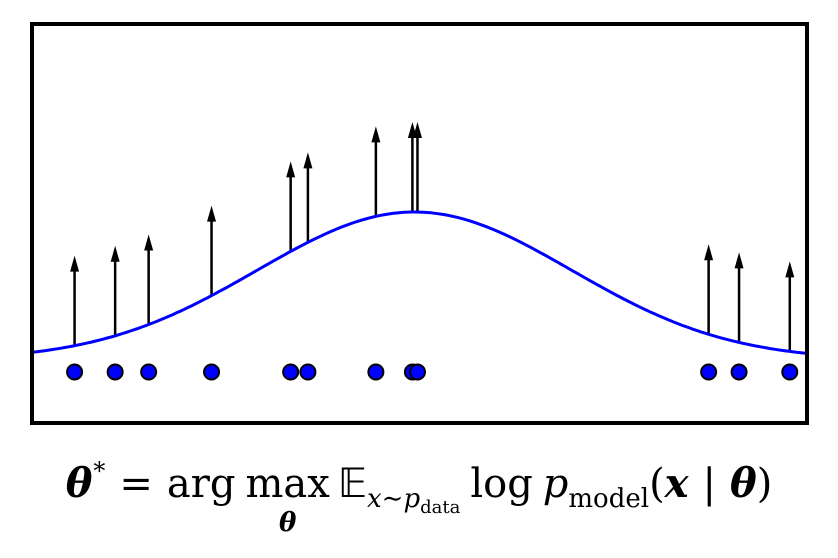  I want to click on arg-operator: arg, so click(201, 484).